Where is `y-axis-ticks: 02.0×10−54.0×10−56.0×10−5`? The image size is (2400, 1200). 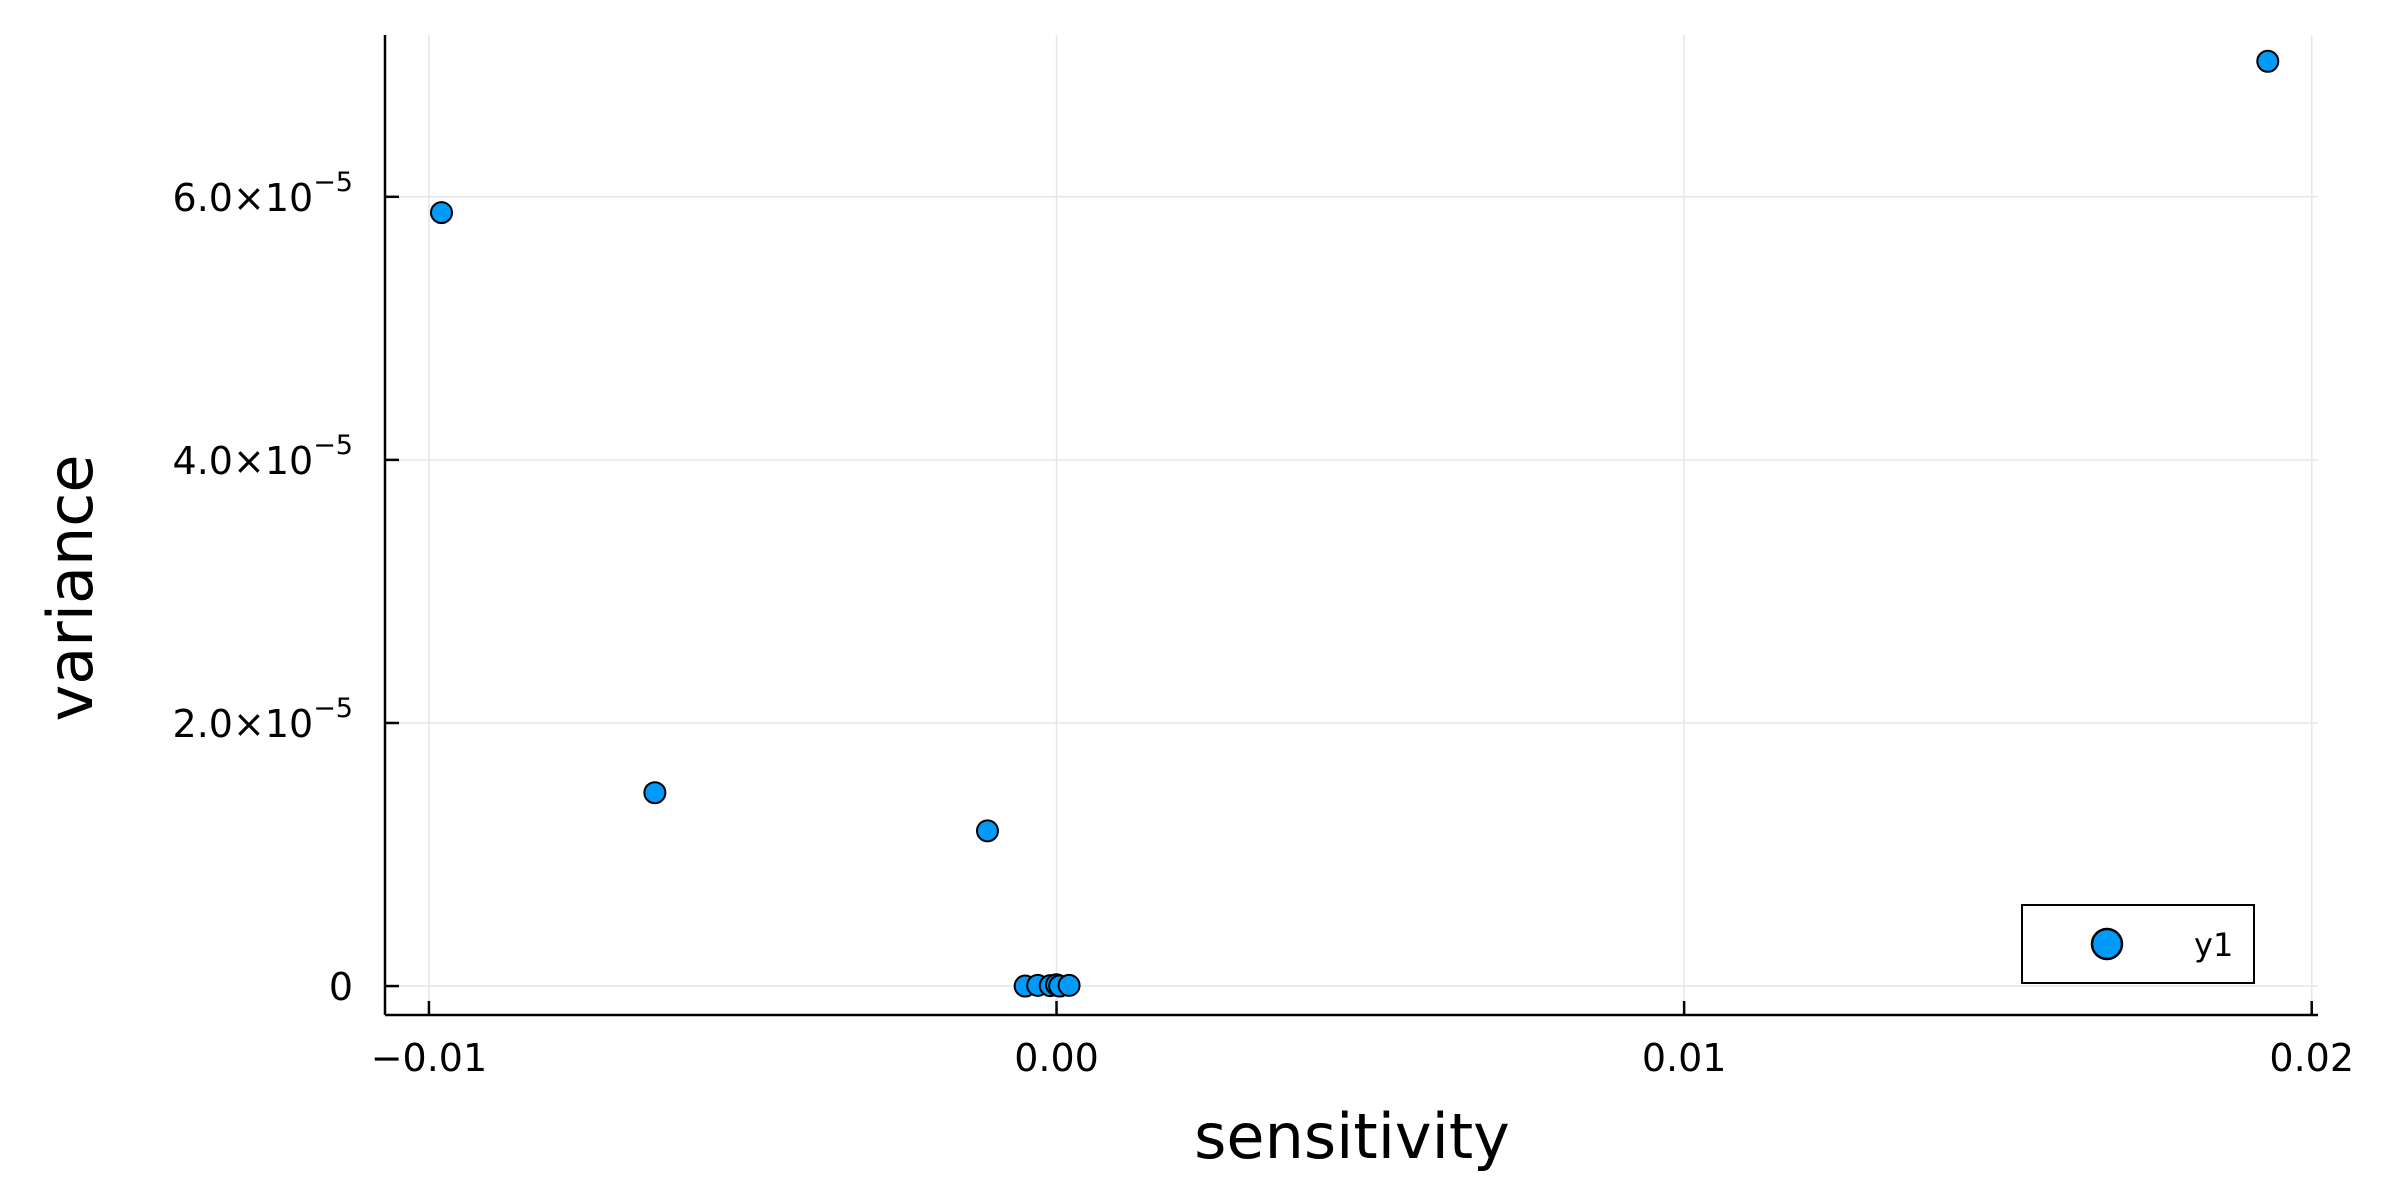
y-axis-ticks: 02.0×10−54.0×10−56.0×10−5 is located at coordinates (286, 588).